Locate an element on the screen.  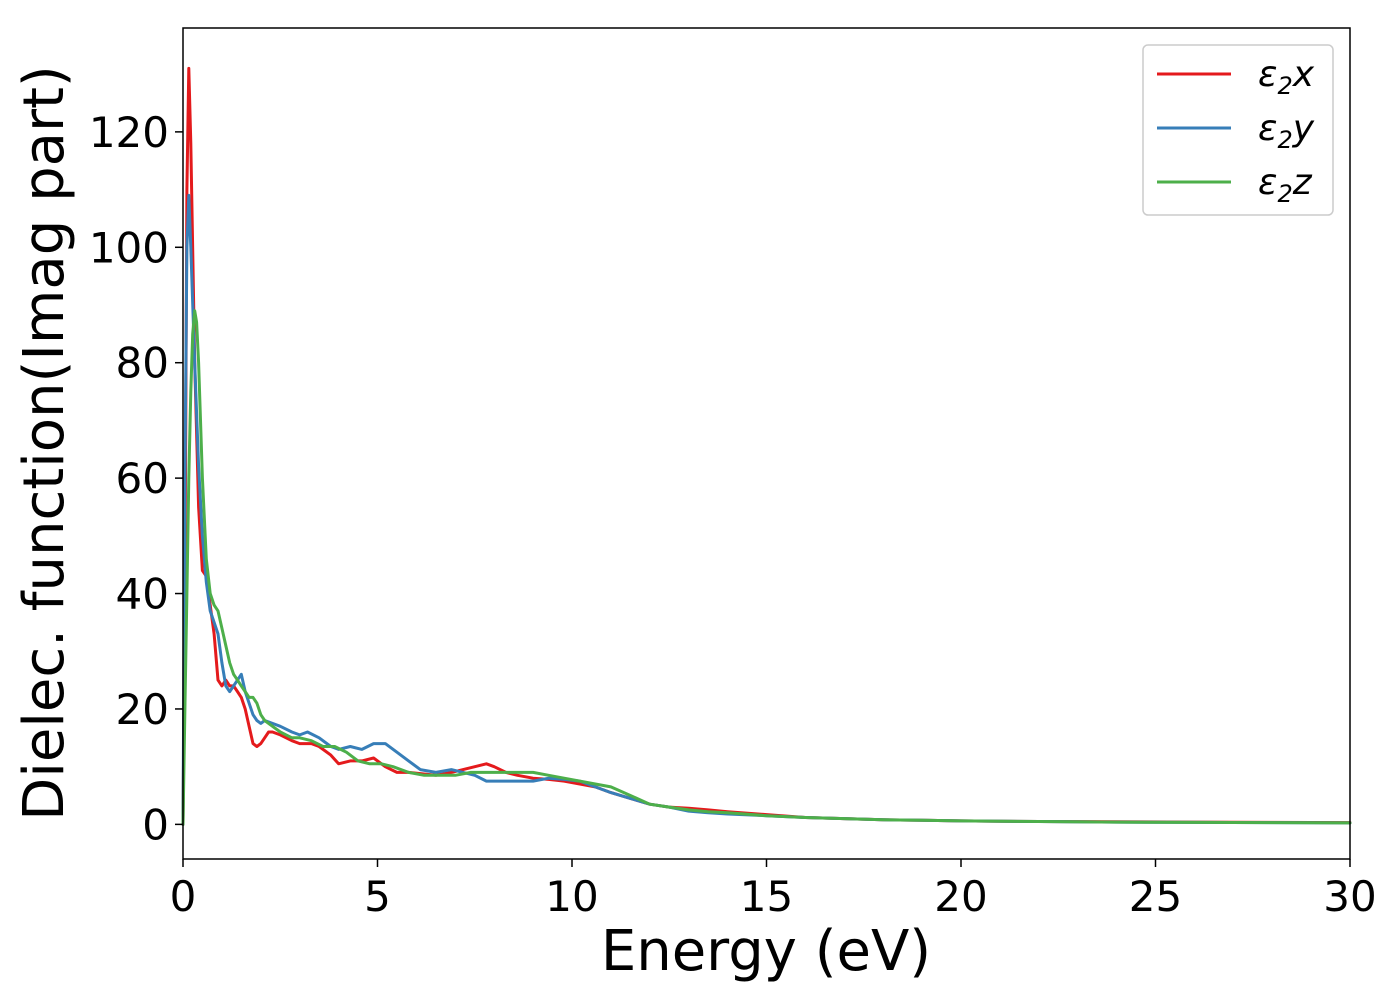
y-axis: 0 20 40 60 80 100 120 is located at coordinates (136, 478).